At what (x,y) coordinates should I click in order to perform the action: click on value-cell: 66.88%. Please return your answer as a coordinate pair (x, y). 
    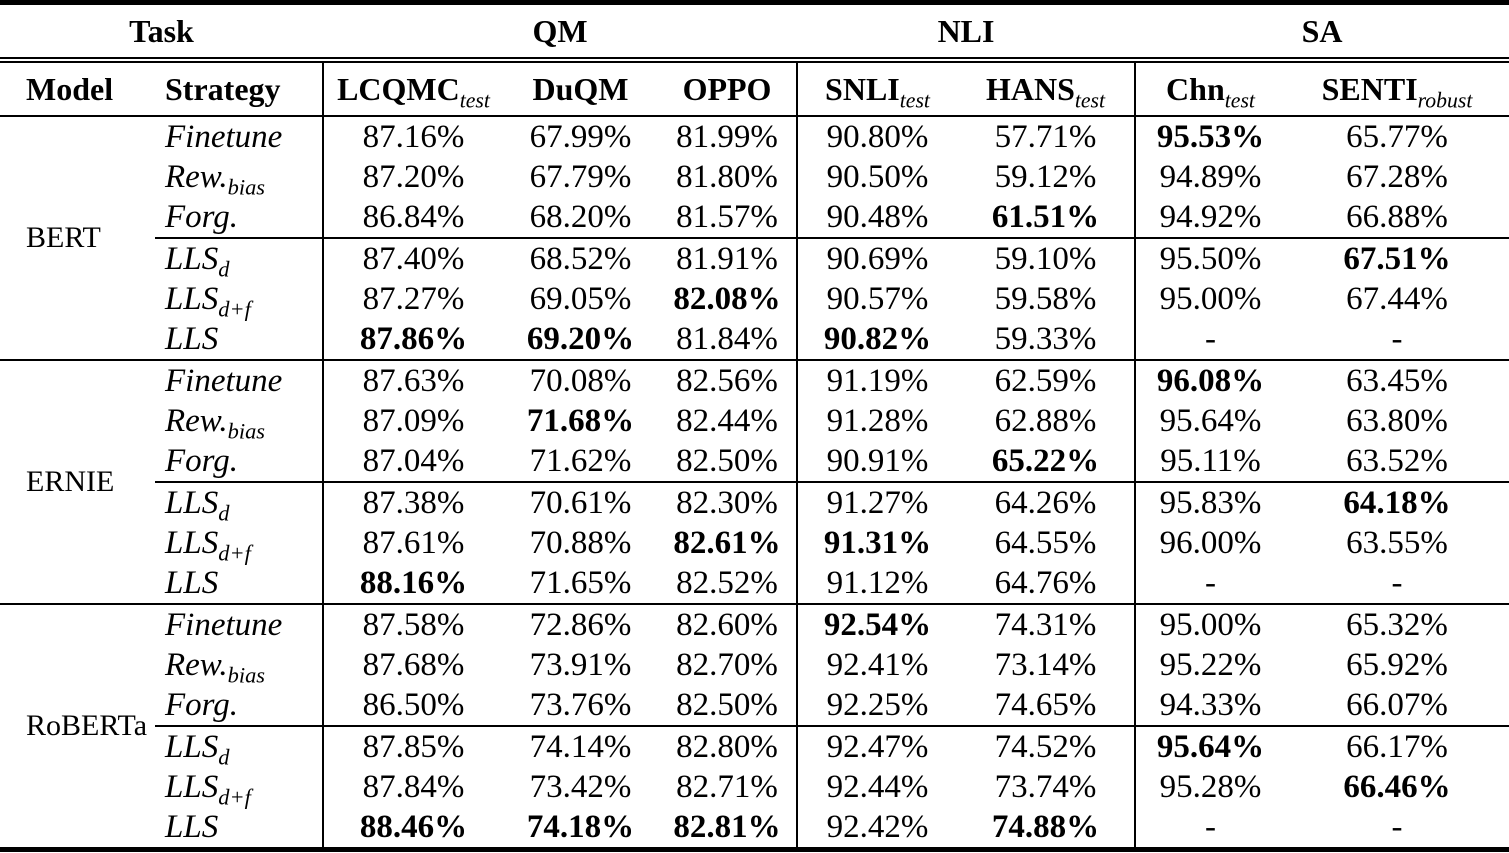
    Looking at the image, I should click on (1397, 216).